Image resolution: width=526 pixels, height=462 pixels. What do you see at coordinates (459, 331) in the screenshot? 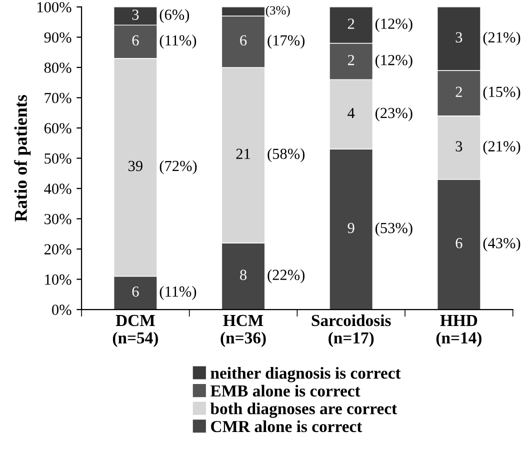
I see `x-tick-label: HHD (n=14)` at bounding box center [459, 331].